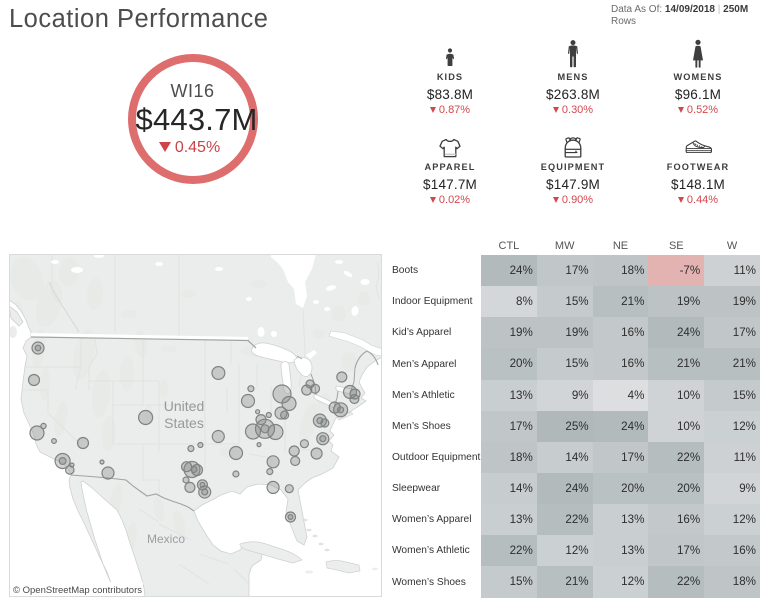 This screenshot has width=768, height=608. Describe the element at coordinates (166, 539) in the screenshot. I see `svg-text: Mexico` at that location.